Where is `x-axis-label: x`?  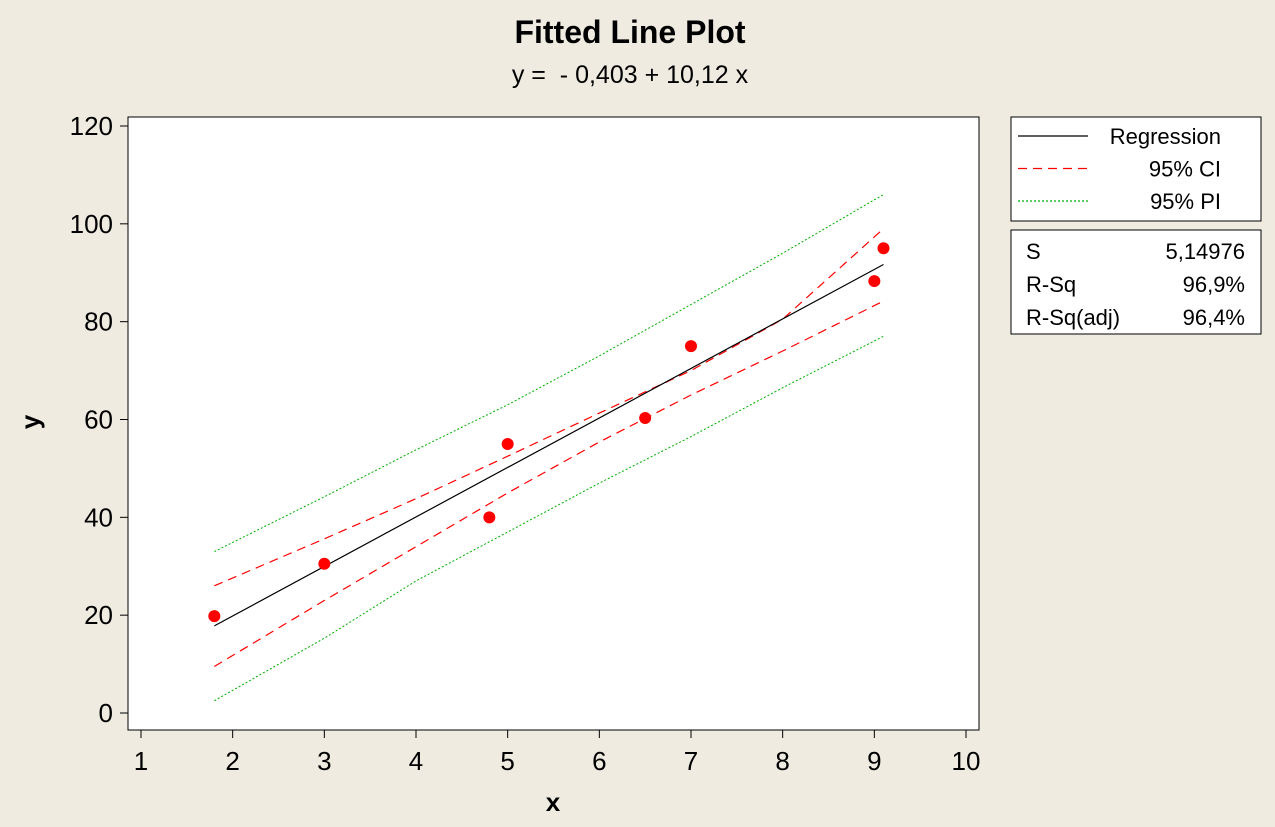 x-axis-label: x is located at coordinates (553, 802).